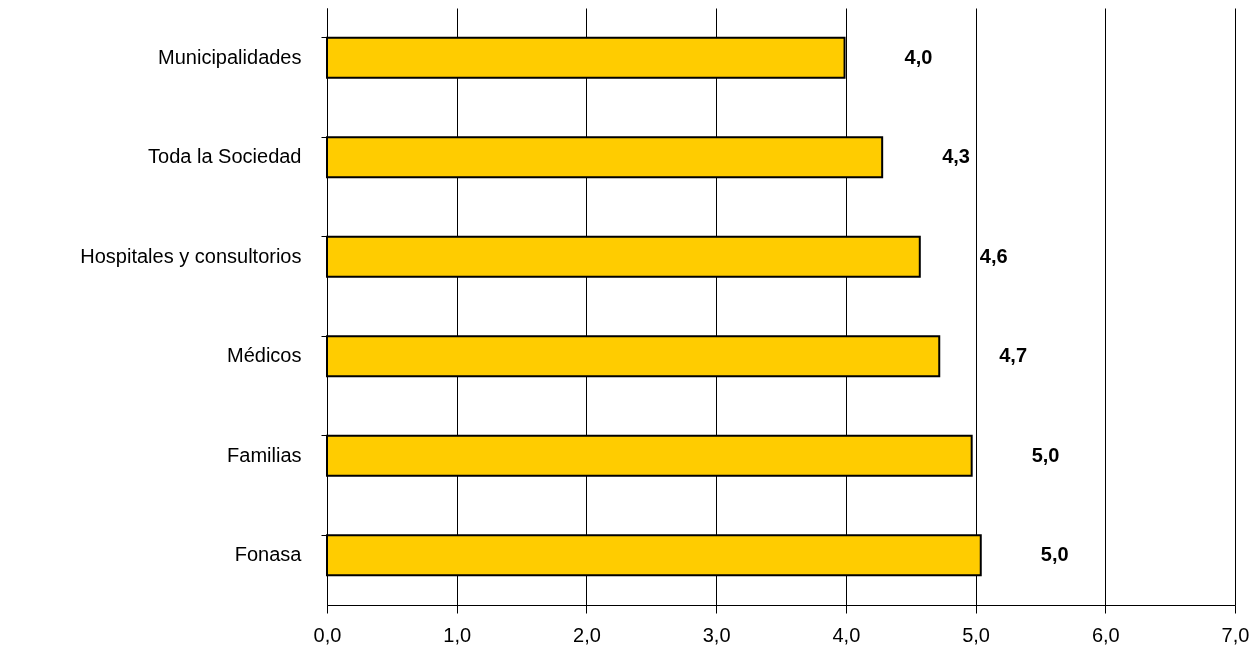  What do you see at coordinates (1105, 634) in the screenshot?
I see `x-tick-label: 6,0` at bounding box center [1105, 634].